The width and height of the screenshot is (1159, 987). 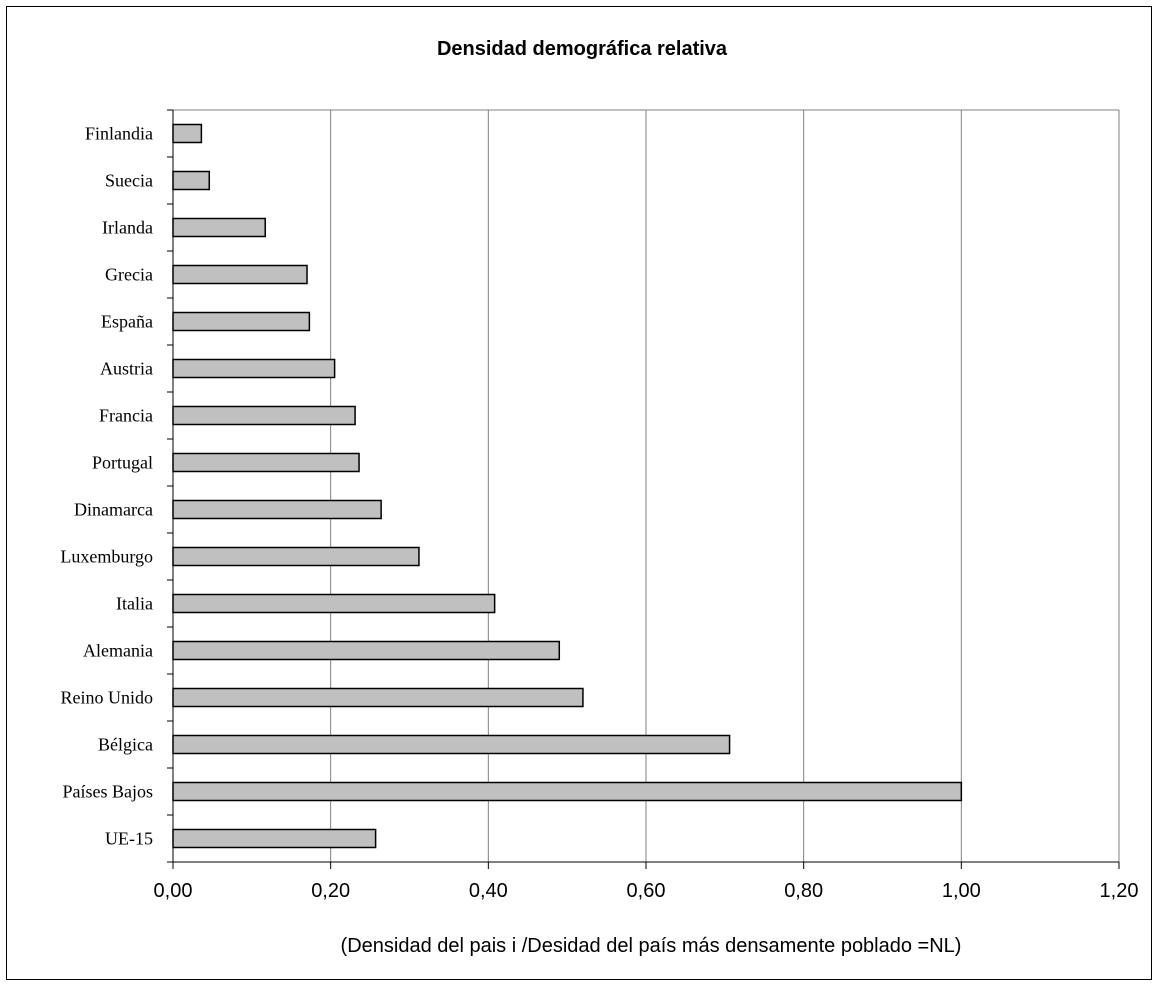 What do you see at coordinates (173, 891) in the screenshot?
I see `x-tick-label: 0,00` at bounding box center [173, 891].